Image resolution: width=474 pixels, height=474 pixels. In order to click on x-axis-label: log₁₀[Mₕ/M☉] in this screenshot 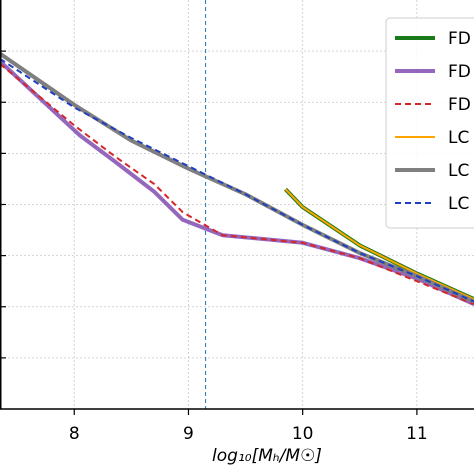, I will do `click(267, 456)`.